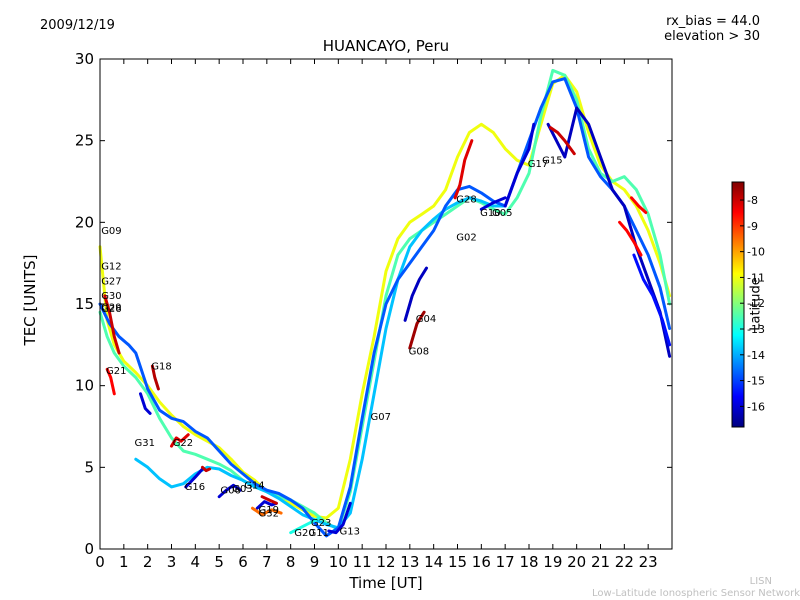 The height and width of the screenshot is (600, 800). I want to click on x-tick-label: 2, so click(148, 562).